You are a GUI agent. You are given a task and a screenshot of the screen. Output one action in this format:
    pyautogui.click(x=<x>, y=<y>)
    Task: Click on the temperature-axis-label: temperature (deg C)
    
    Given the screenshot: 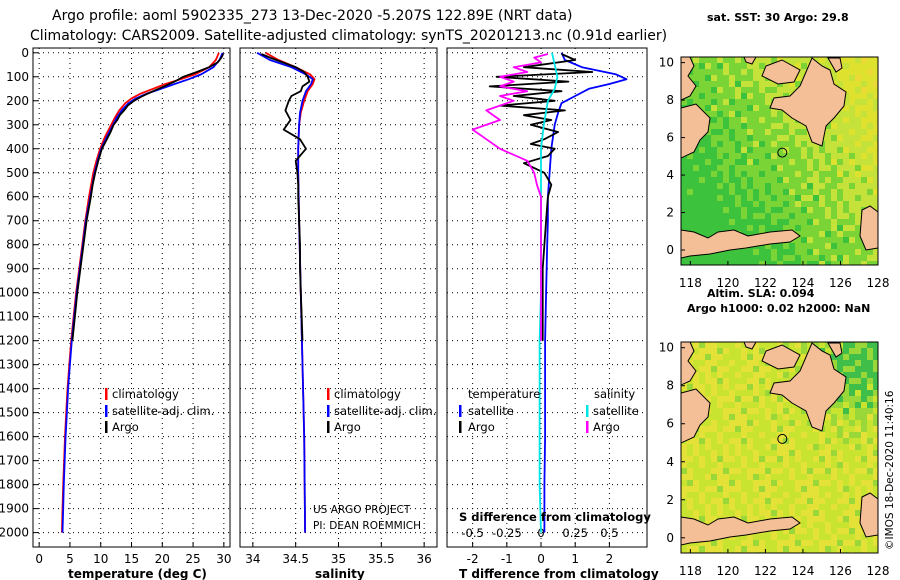 What is the action you would take?
    pyautogui.click(x=137, y=573)
    